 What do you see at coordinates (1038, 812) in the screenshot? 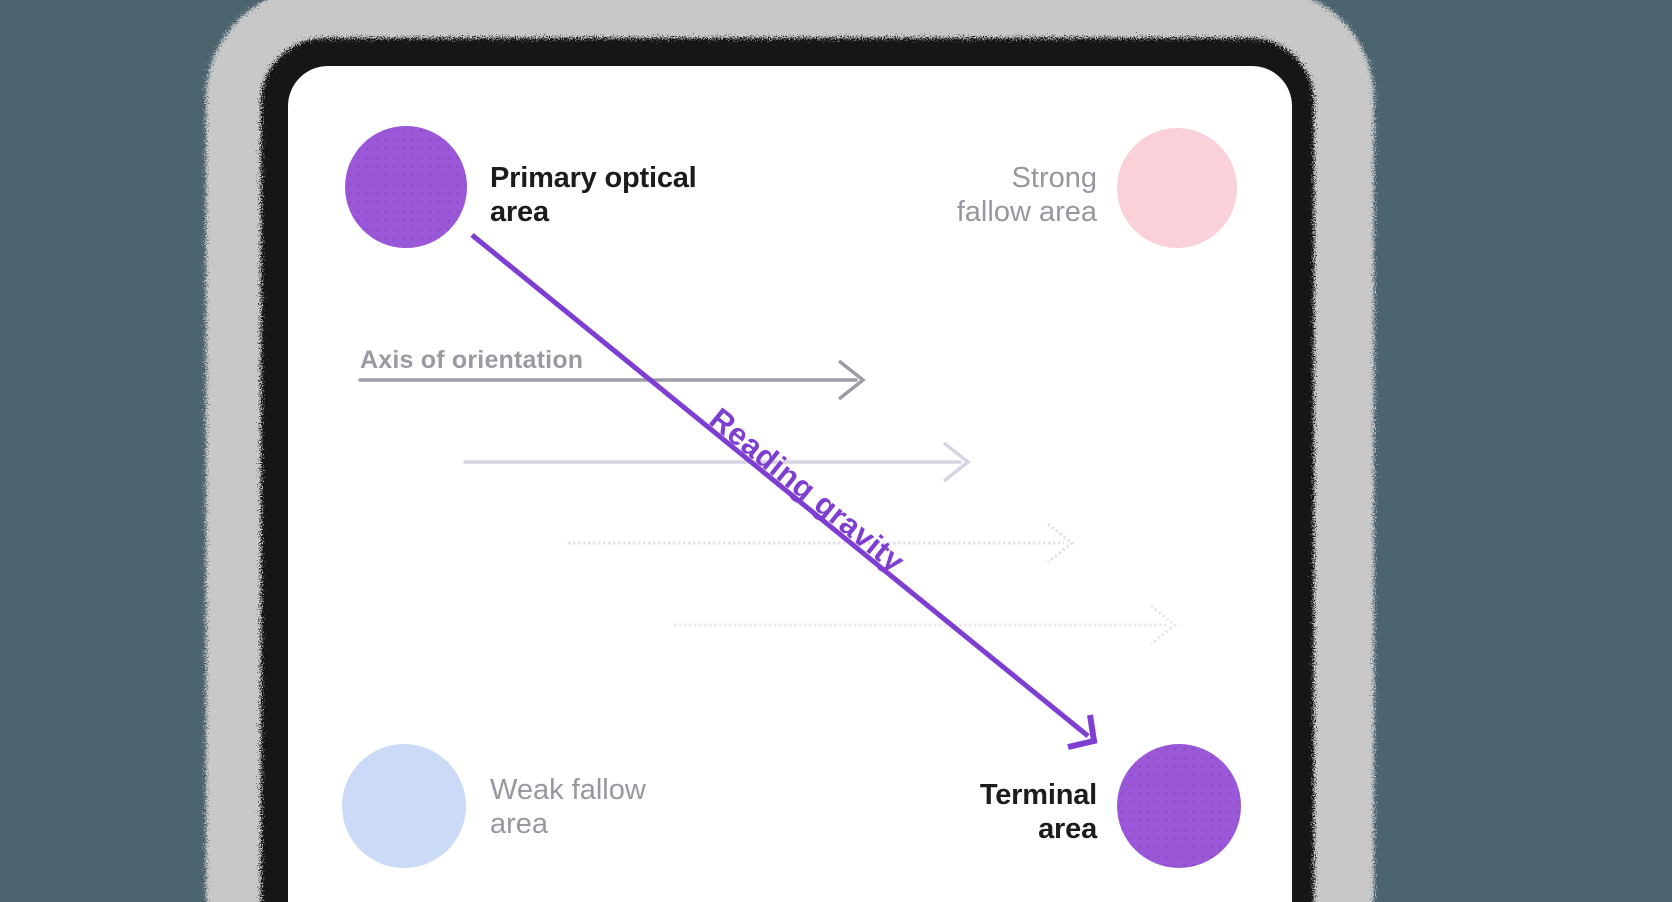
I see `terminal-area-label: Terminal area` at bounding box center [1038, 812].